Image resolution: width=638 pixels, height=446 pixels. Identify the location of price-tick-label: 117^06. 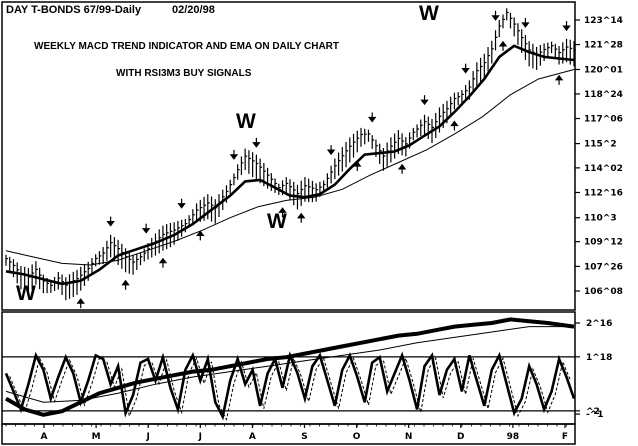
(603, 120).